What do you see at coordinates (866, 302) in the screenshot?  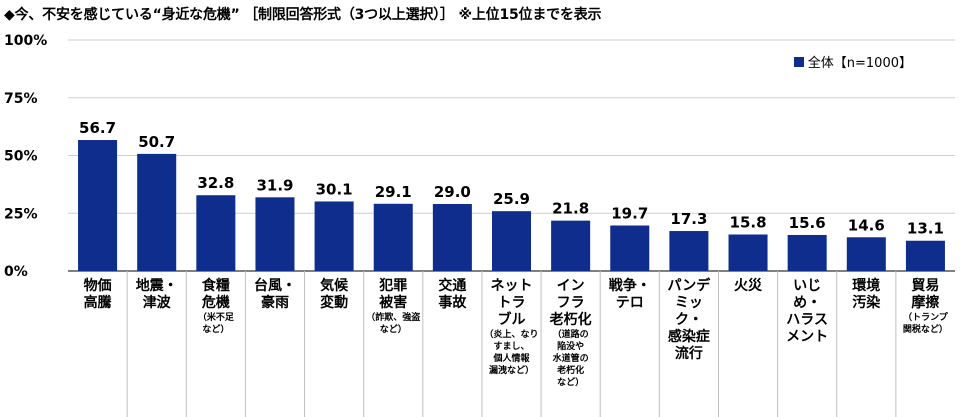 I see `x-tick-label: 汚染` at bounding box center [866, 302].